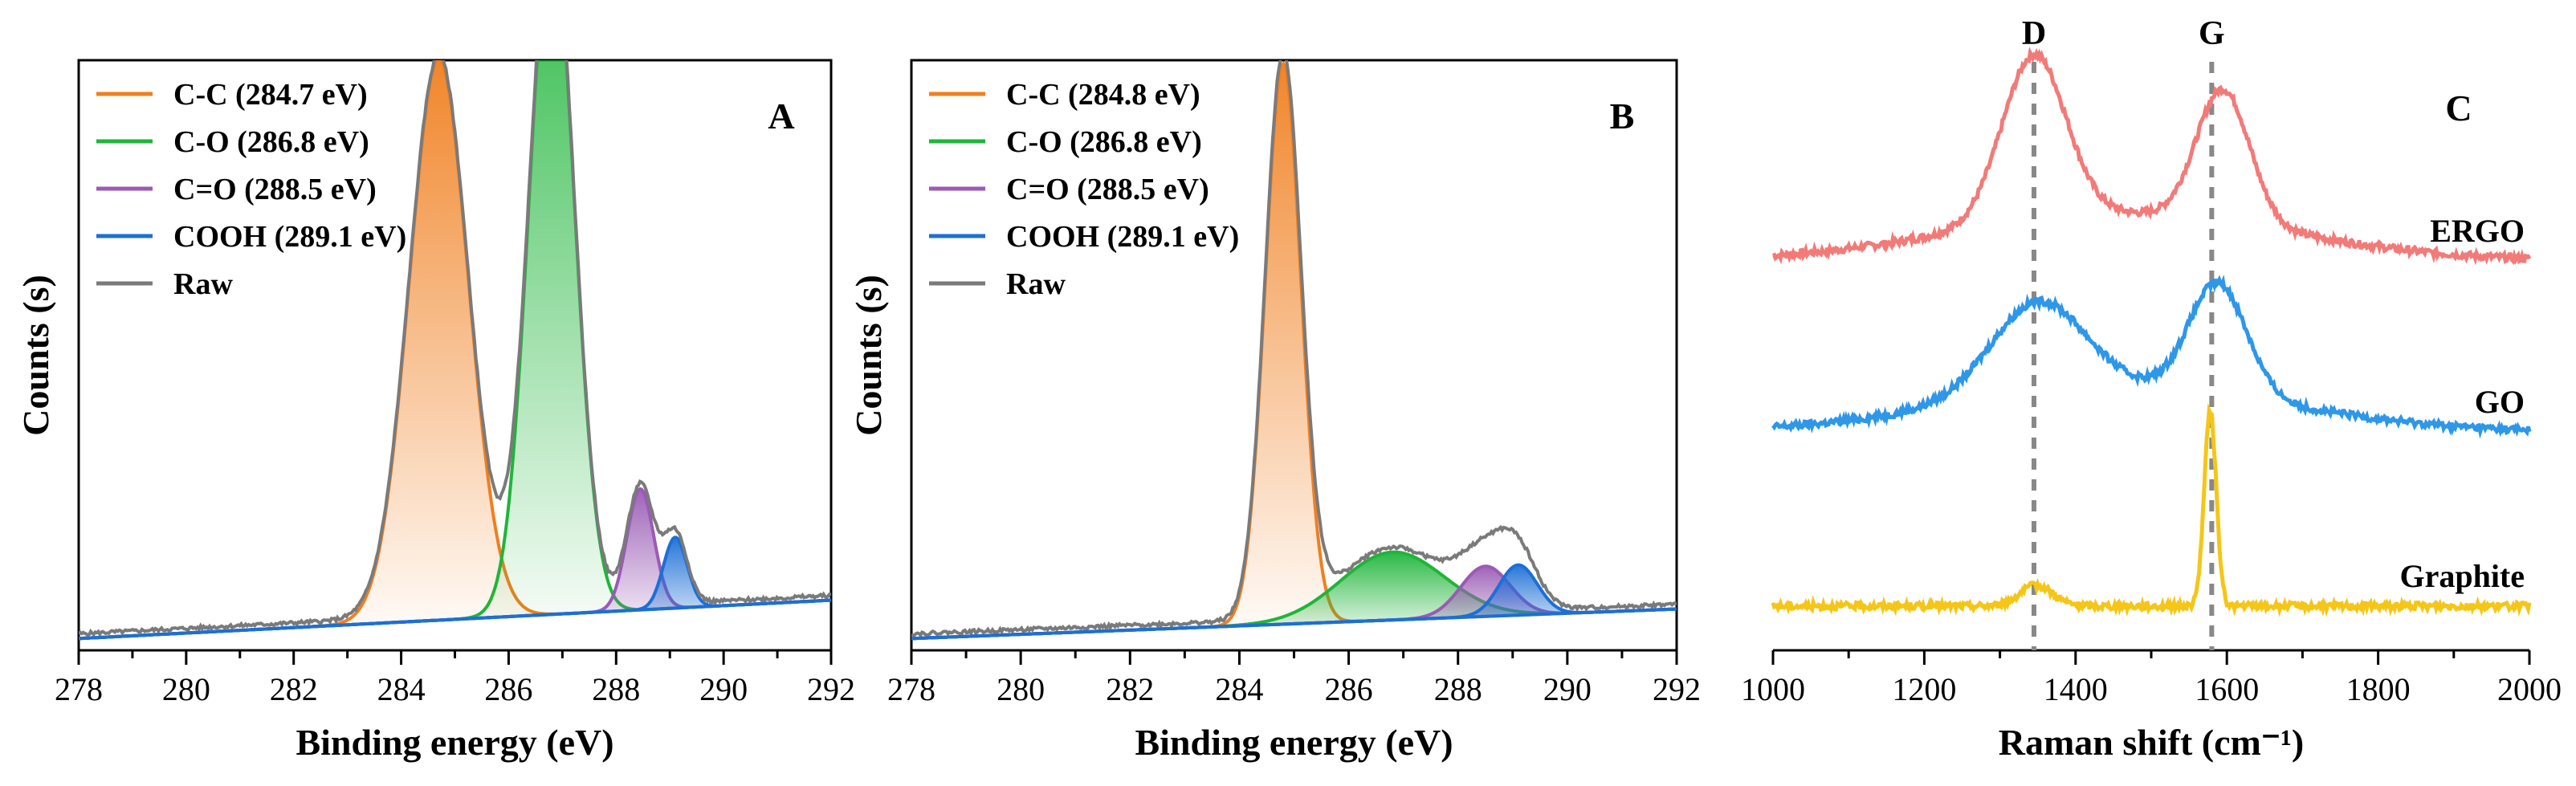  Describe the element at coordinates (2151, 156) in the screenshot. I see `series-line-ergo` at that location.